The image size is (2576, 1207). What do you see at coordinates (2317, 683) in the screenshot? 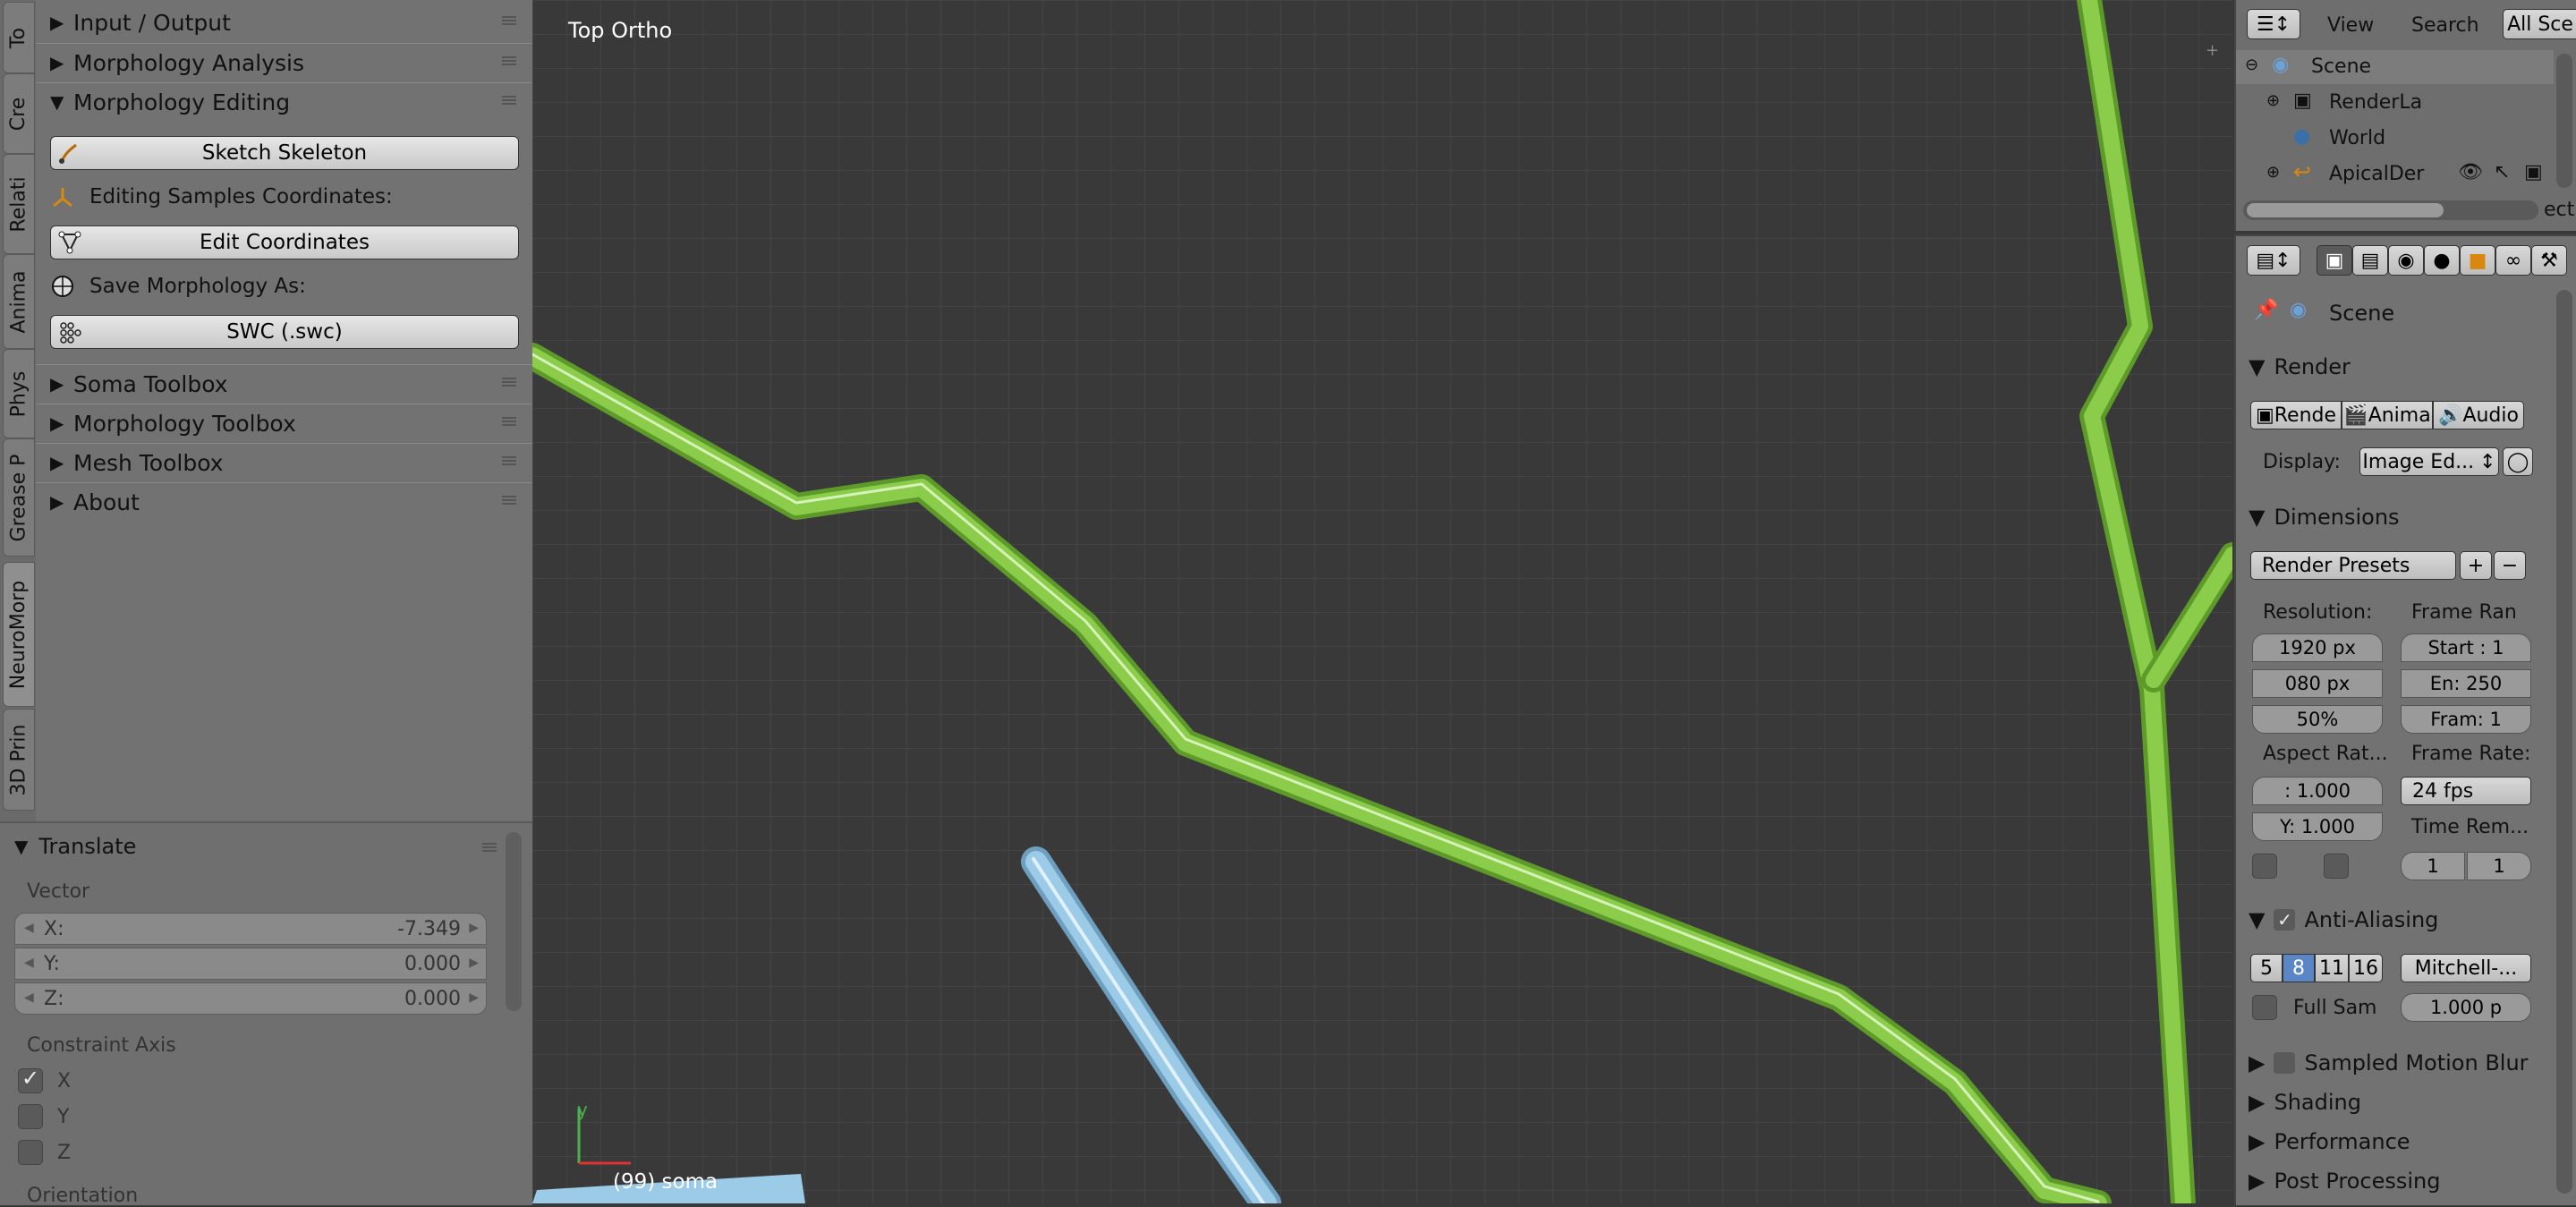
I see `resolution-y-field: 080 px` at bounding box center [2317, 683].